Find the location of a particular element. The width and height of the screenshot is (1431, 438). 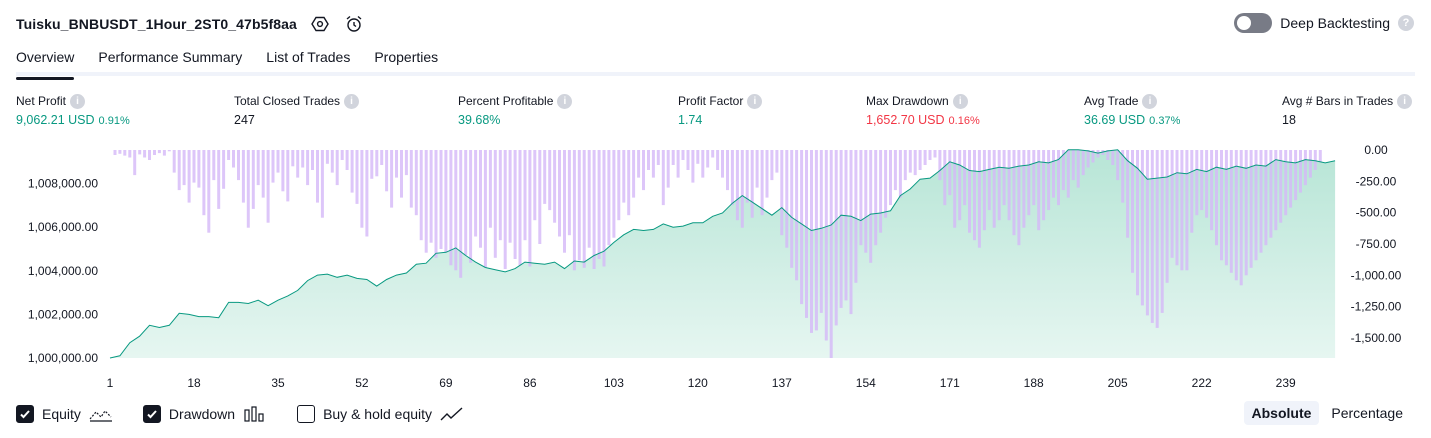

buyhold-toggle: Buy & hold equity is located at coordinates (380, 414).